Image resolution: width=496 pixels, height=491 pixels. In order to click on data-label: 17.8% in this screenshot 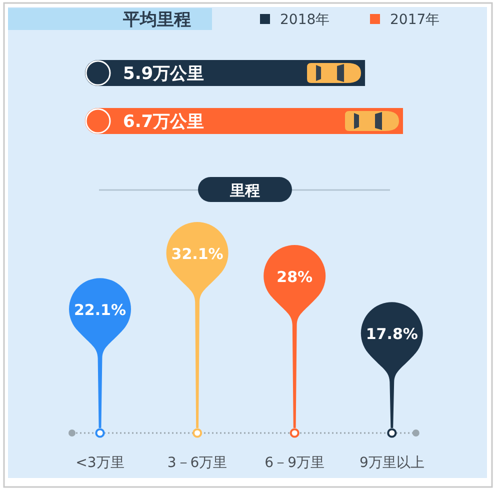, I will do `click(392, 334)`.